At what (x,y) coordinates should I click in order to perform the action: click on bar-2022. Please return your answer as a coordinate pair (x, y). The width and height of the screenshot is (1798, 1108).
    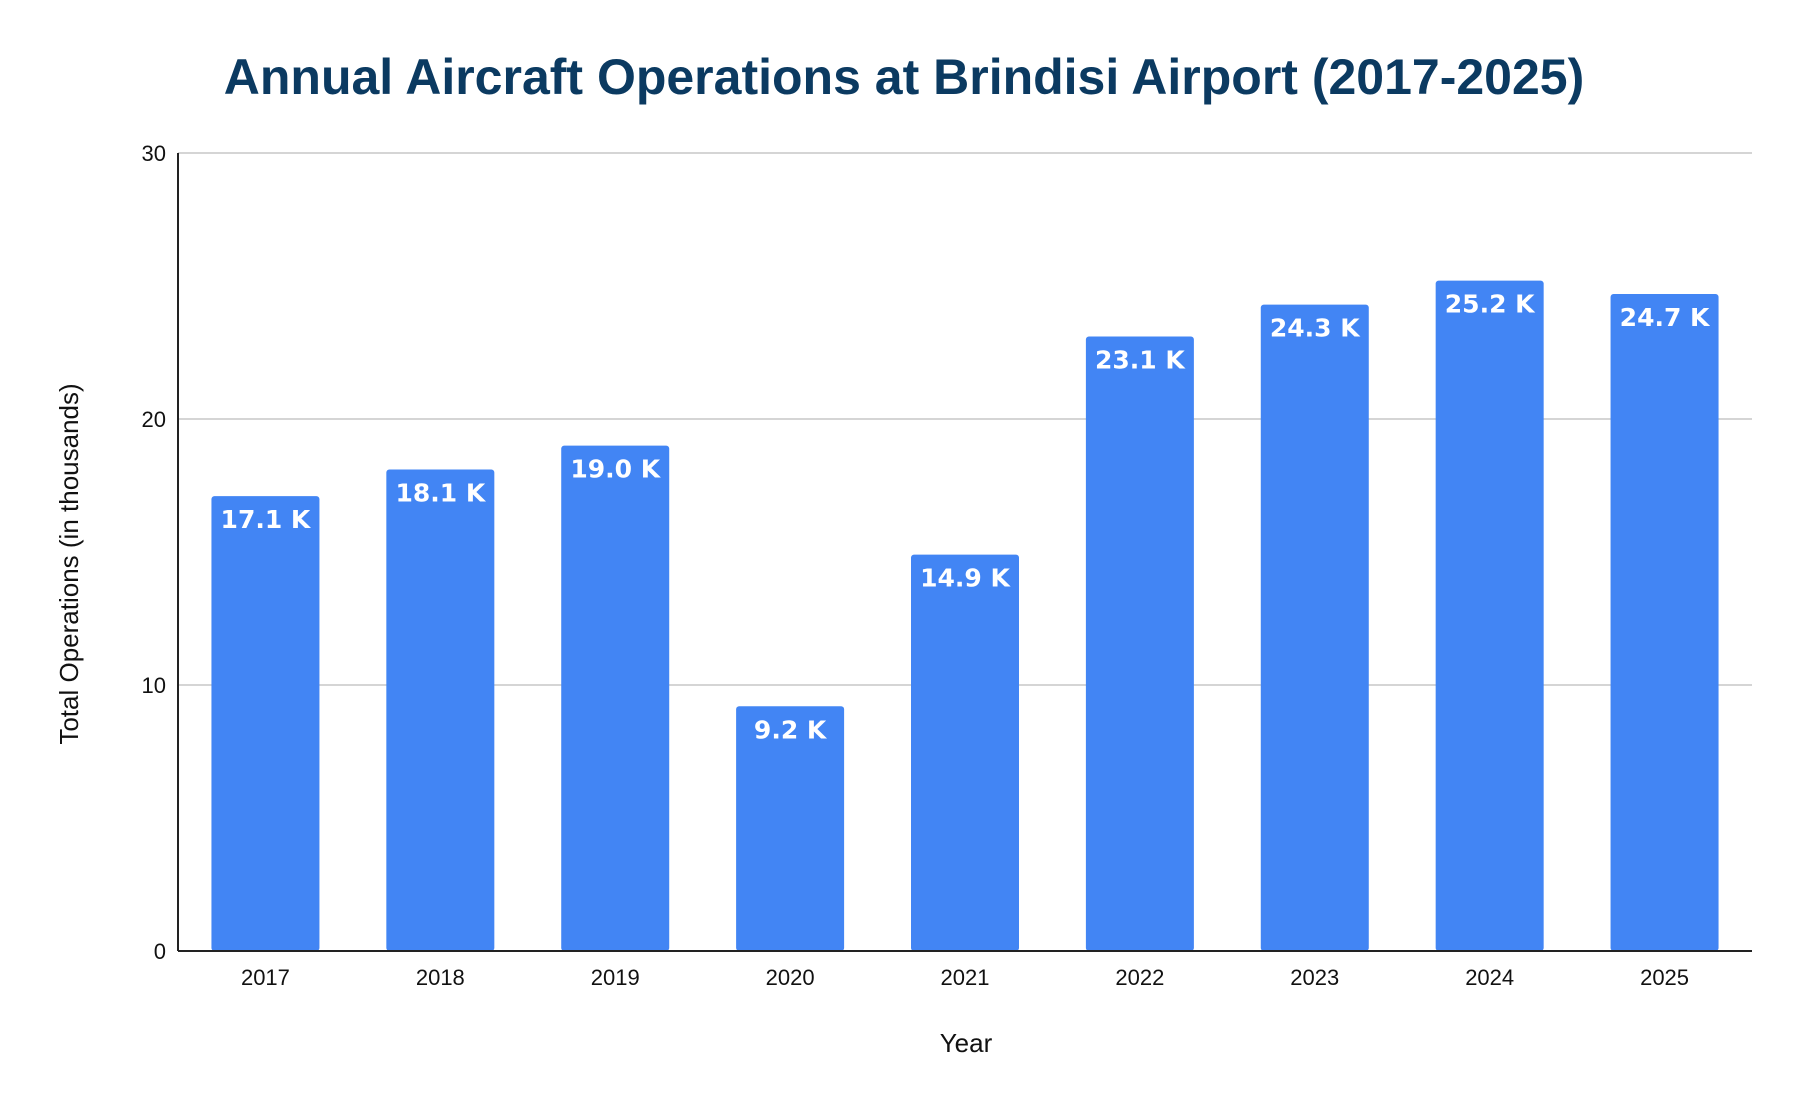
    Looking at the image, I should click on (1139, 643).